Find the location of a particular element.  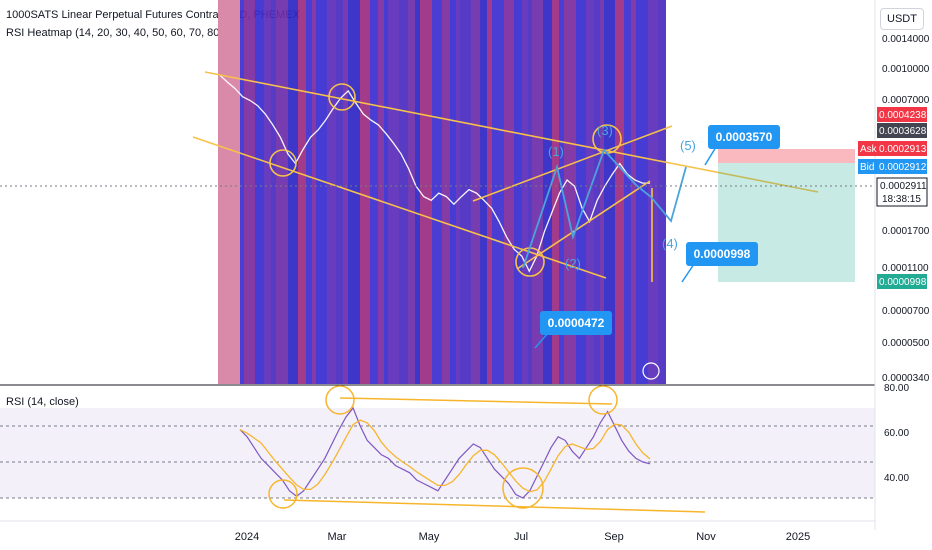

callout-low-box is located at coordinates (576, 323).